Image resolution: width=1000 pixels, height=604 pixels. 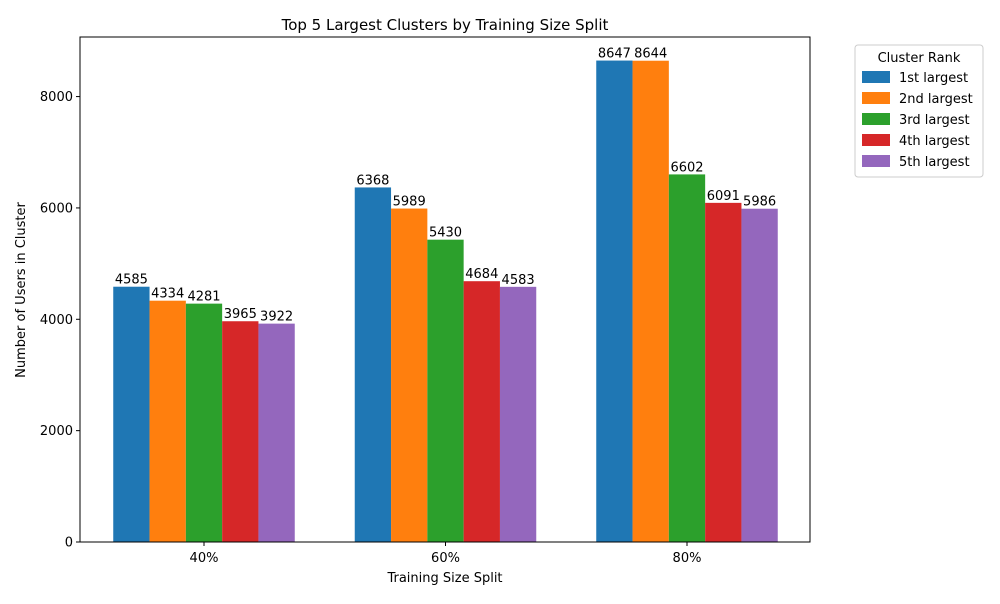 What do you see at coordinates (444, 578) in the screenshot?
I see `x-axis-label: Training Size Split` at bounding box center [444, 578].